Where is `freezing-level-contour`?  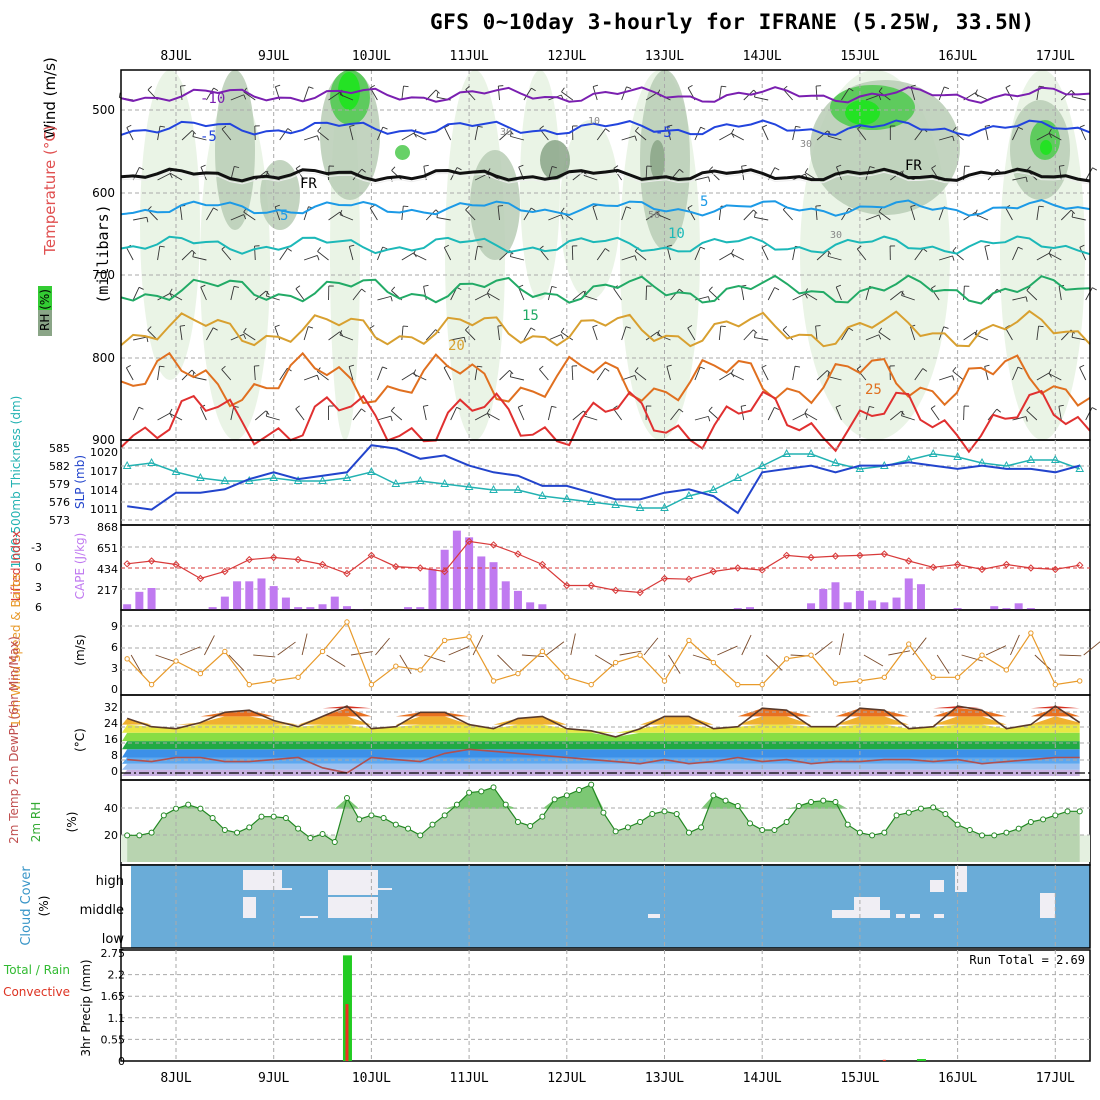 freezing-level-contour is located at coordinates (605, 178).